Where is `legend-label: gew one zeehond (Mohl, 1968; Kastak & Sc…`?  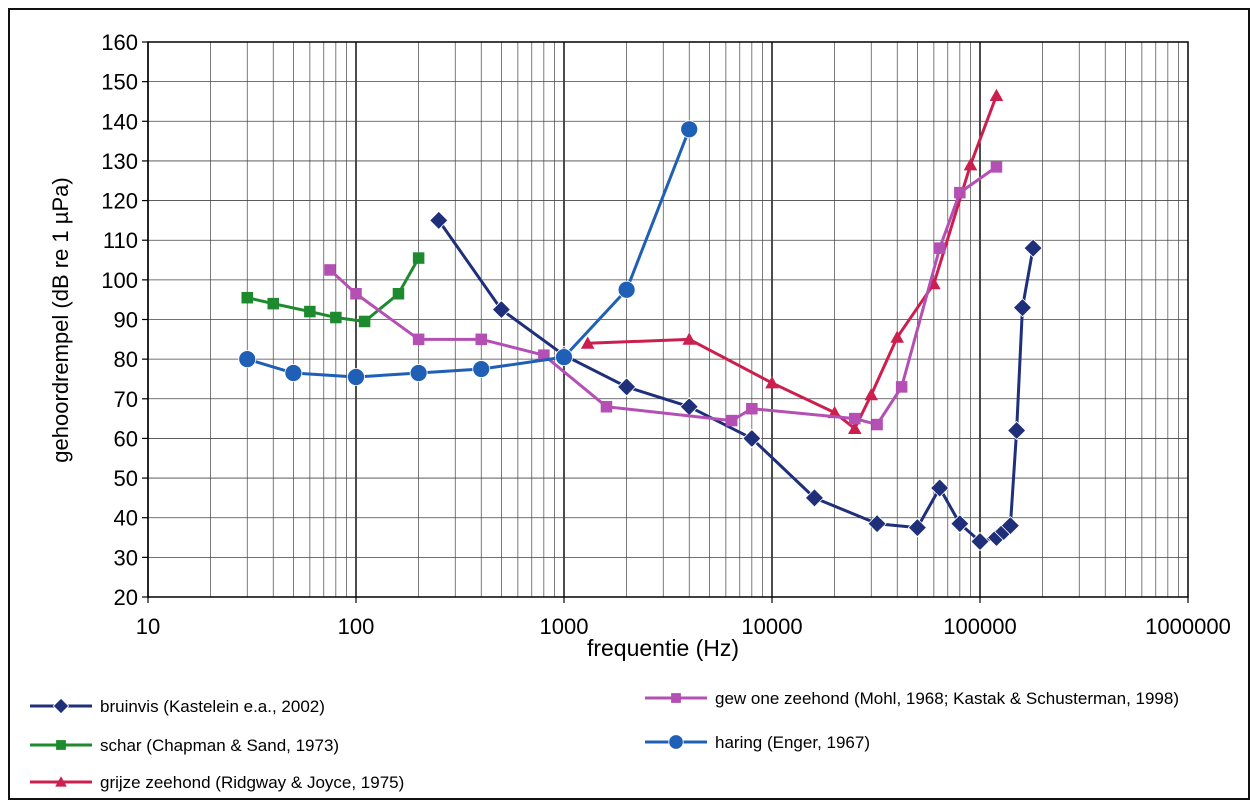 legend-label: gew one zeehond (Mohl, 1968; Kastak & Sc… is located at coordinates (947, 698).